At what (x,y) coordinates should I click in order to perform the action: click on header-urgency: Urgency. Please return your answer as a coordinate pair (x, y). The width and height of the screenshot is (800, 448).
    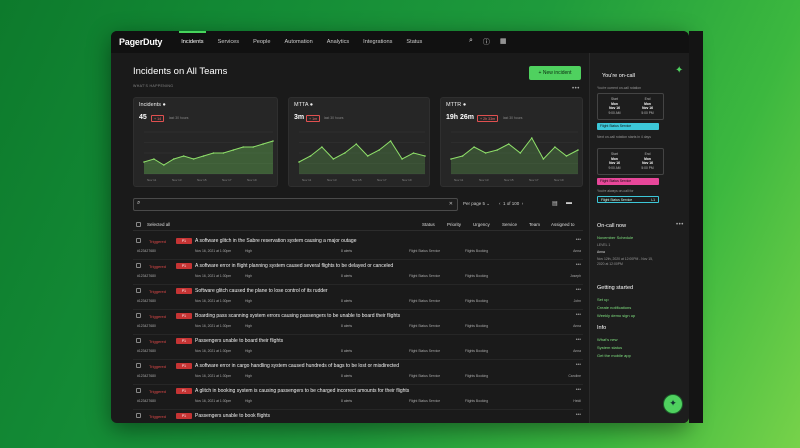
    Looking at the image, I should click on (481, 224).